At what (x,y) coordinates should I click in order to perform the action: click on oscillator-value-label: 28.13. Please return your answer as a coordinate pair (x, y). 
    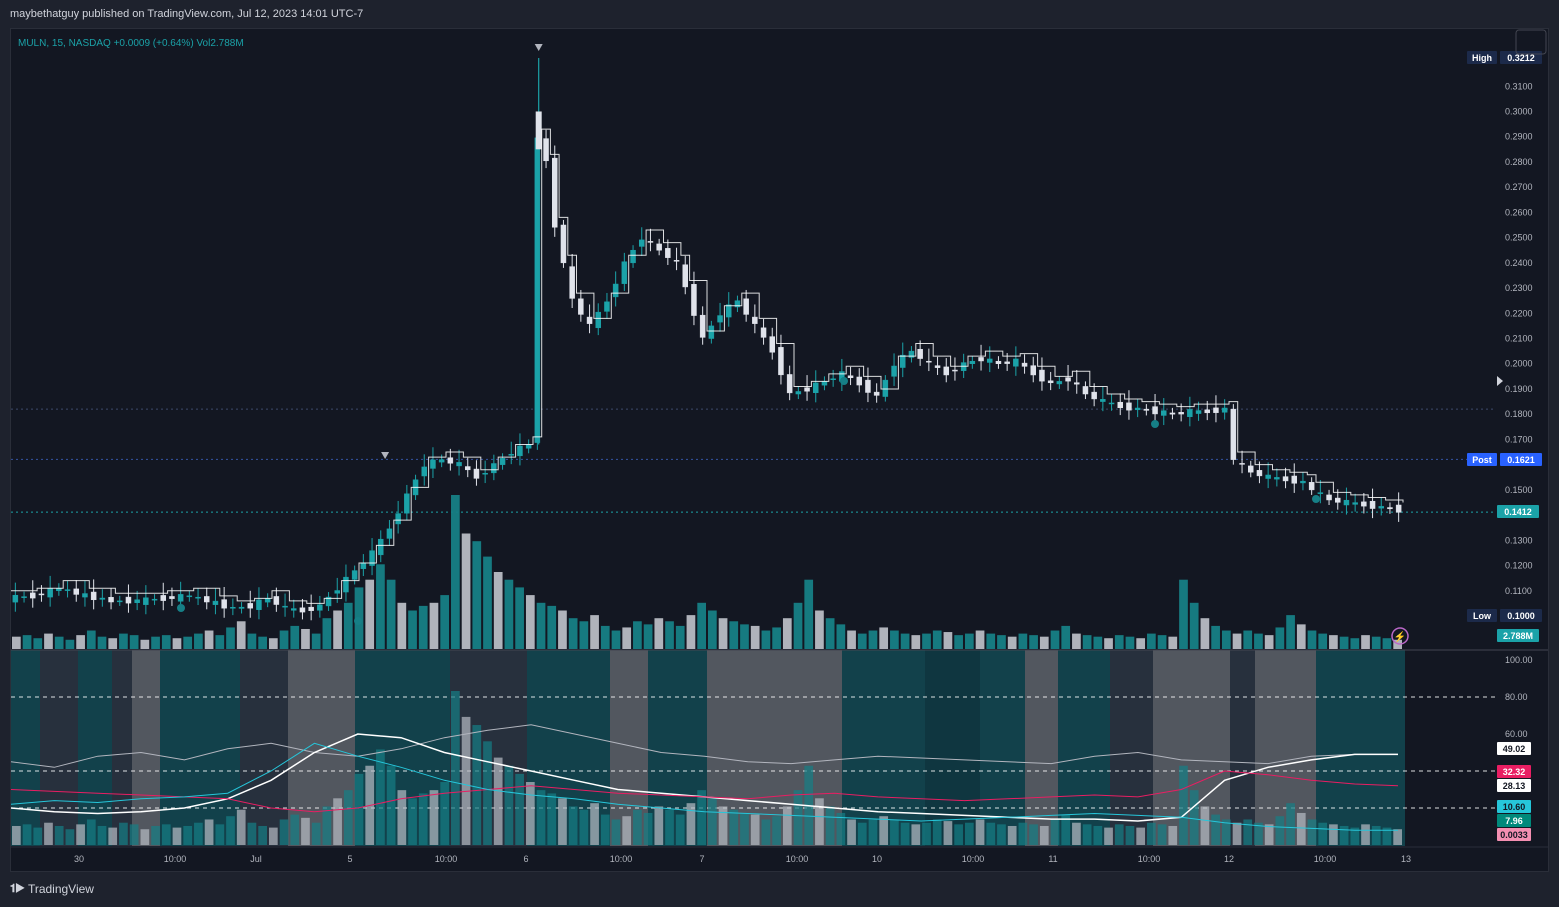
    Looking at the image, I should click on (1514, 786).